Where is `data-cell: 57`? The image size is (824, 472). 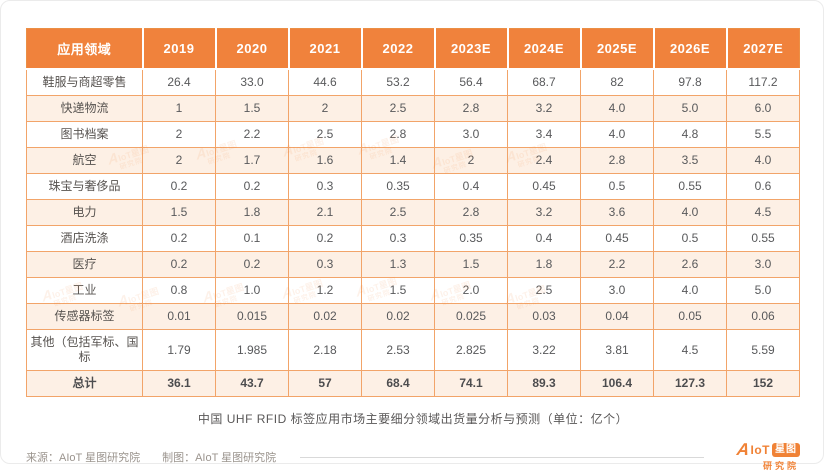 data-cell: 57 is located at coordinates (325, 383).